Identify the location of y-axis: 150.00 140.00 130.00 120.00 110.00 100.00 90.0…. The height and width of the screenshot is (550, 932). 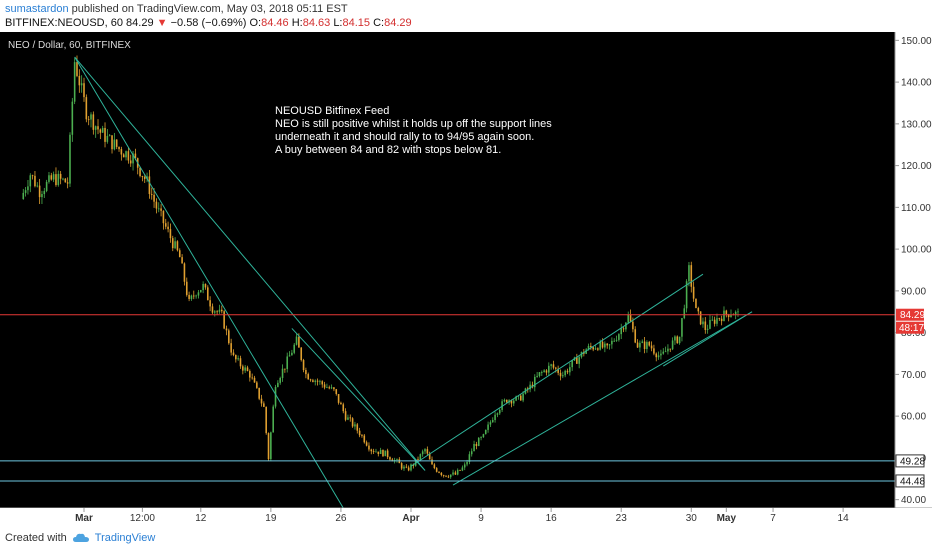
(913, 271).